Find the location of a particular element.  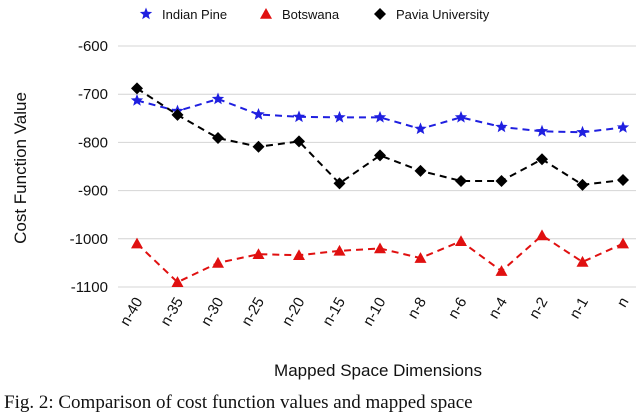

legend-label: Botswana is located at coordinates (311, 14).